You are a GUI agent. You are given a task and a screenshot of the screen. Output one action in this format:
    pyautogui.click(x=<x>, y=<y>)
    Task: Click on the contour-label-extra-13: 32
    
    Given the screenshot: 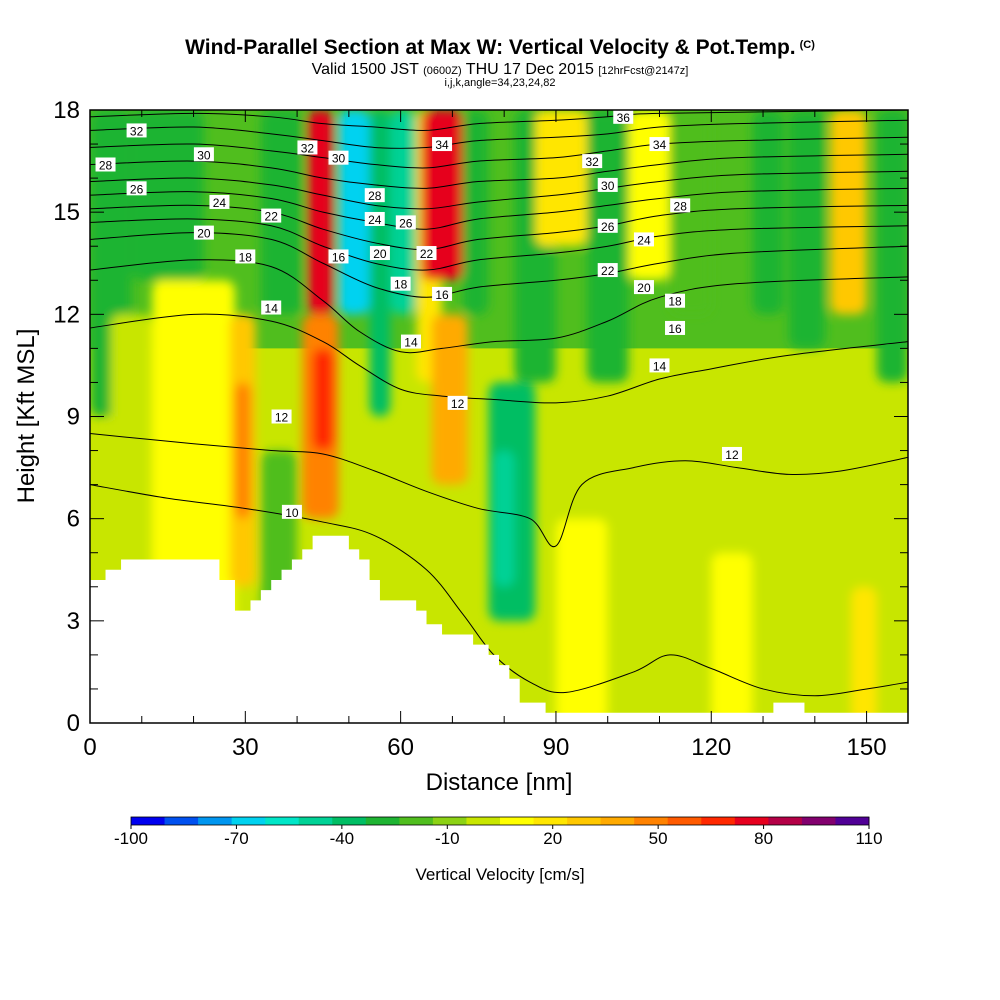 What is the action you would take?
    pyautogui.click(x=592, y=161)
    